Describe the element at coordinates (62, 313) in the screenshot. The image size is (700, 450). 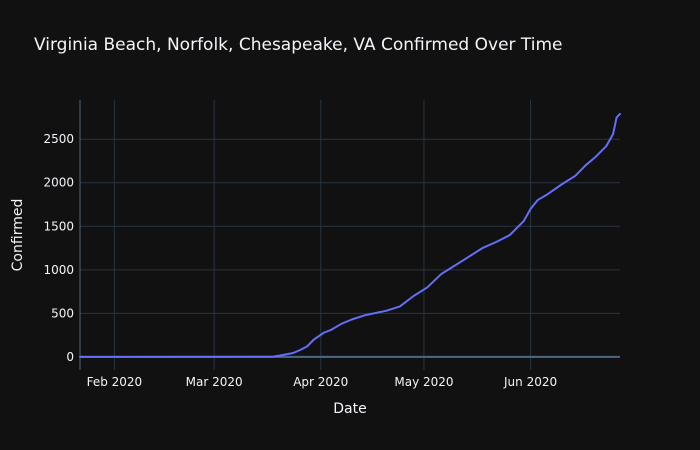
I see `y-tick-label: 500` at that location.